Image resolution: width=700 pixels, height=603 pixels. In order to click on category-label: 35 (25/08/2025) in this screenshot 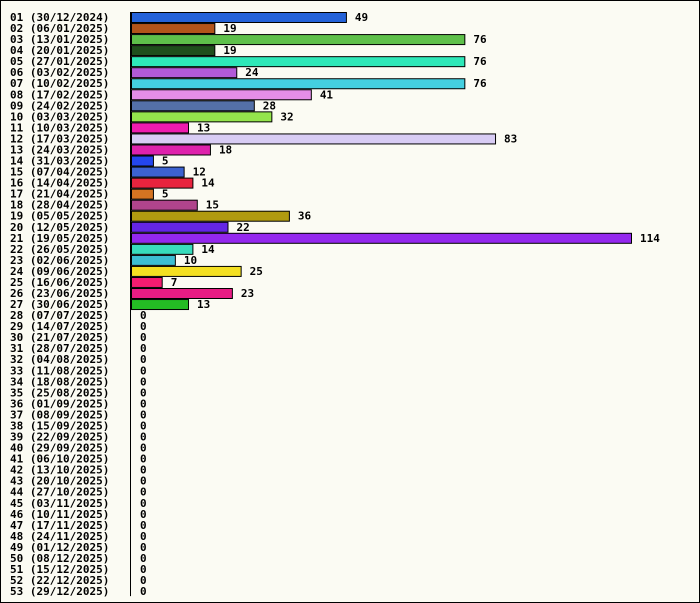, I will do `click(59, 392)`.